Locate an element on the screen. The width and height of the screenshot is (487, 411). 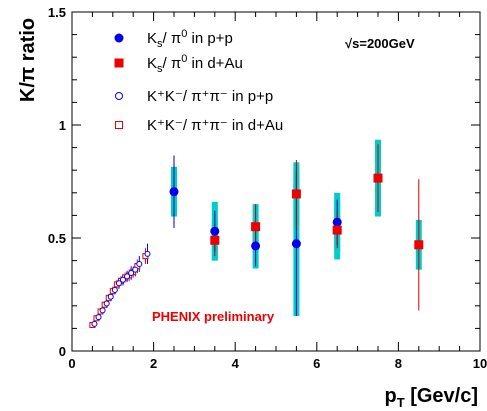
x-tick-label: 4 is located at coordinates (236, 363).